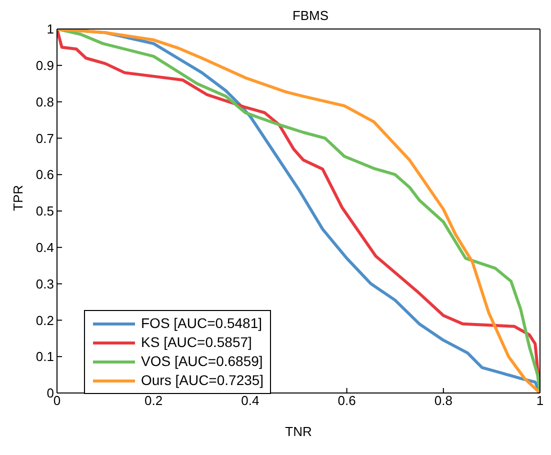 The width and height of the screenshot is (551, 455). I want to click on legend-label: VOS [AUC=0.6859], so click(202, 361).